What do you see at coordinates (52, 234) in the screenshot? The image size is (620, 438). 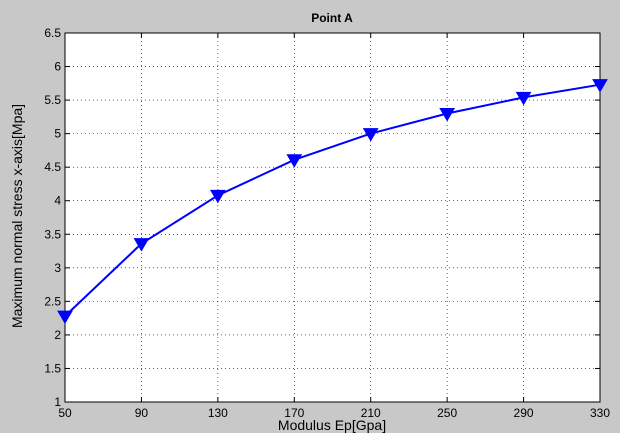 I see `y-tick-label: 3.5` at bounding box center [52, 234].